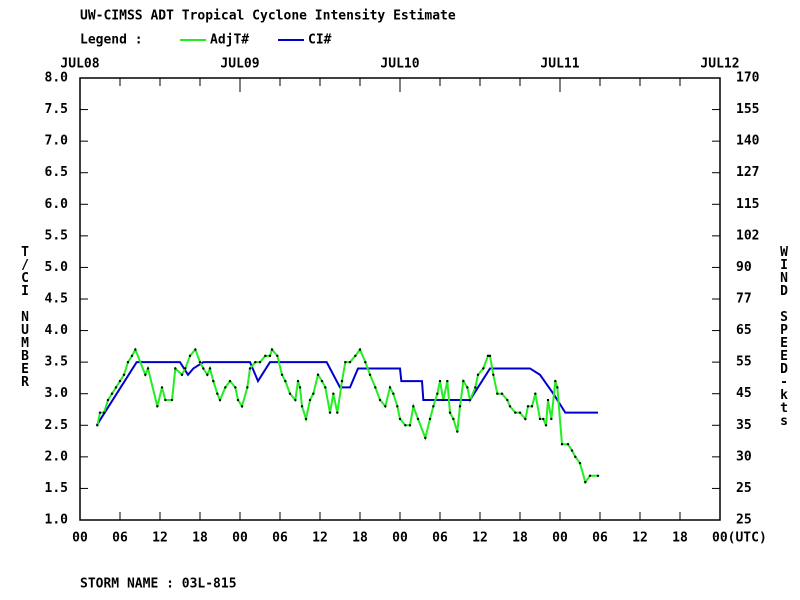 Image resolution: width=800 pixels, height=600 pixels. What do you see at coordinates (747, 109) in the screenshot?
I see `y2-tick-label: 155` at bounding box center [747, 109].